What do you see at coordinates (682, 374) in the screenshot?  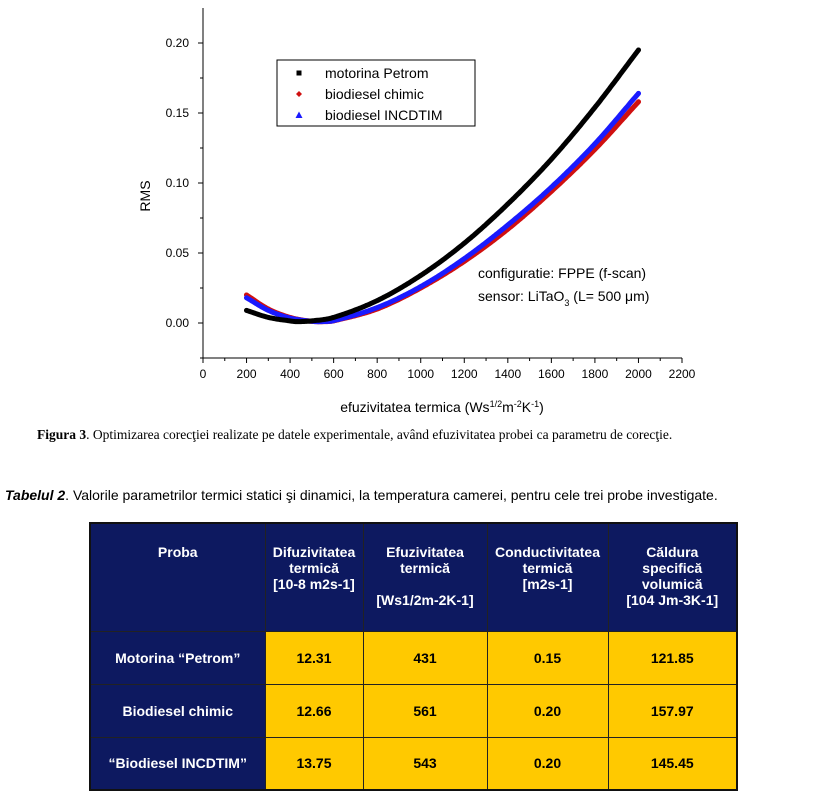 I see `x-tick-label: 2200` at bounding box center [682, 374].